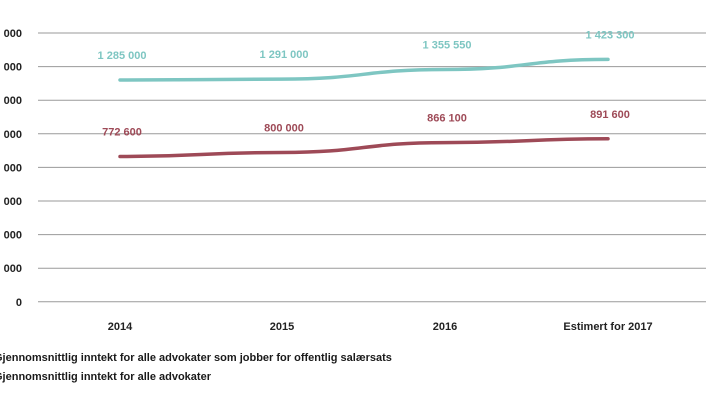 This screenshot has height=403, width=706. I want to click on data-label: 772 600, so click(122, 133).